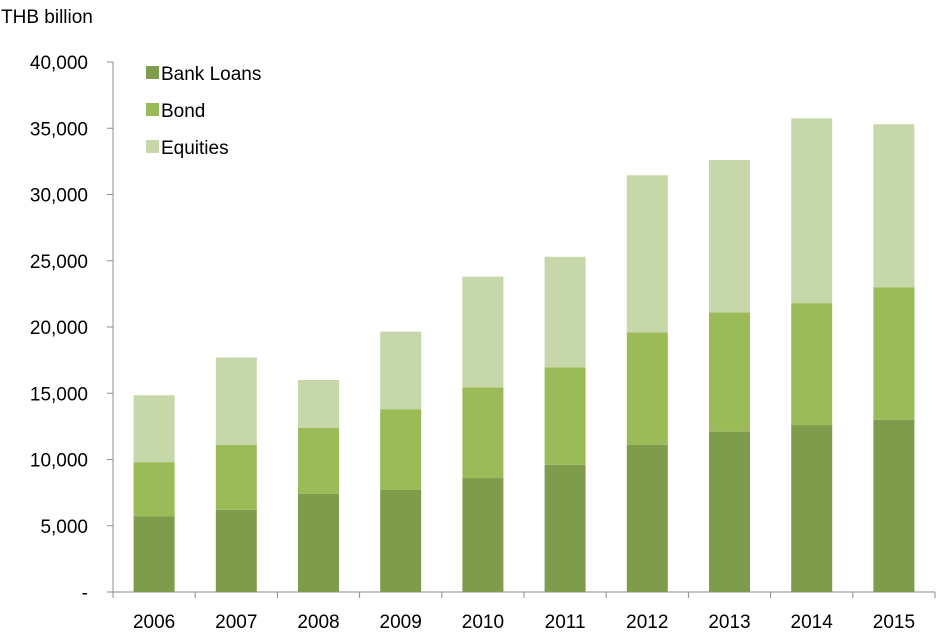 The width and height of the screenshot is (938, 632). Describe the element at coordinates (152, 146) in the screenshot. I see `legend-swatch-equities` at that location.